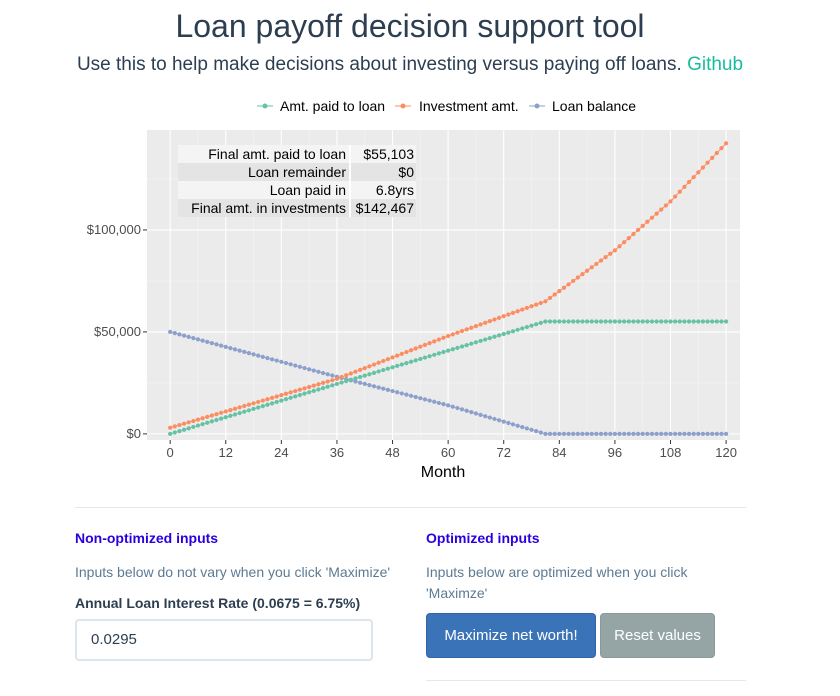 The height and width of the screenshot is (696, 840). Describe the element at coordinates (657, 635) in the screenshot. I see `reset-button: Reset values` at that location.